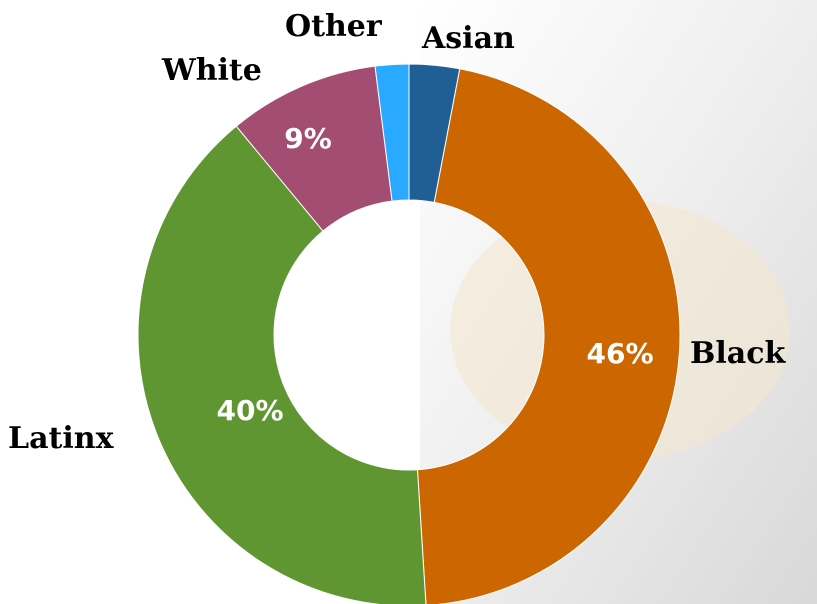 This screenshot has width=817, height=604. I want to click on category-label: White, so click(211, 70).